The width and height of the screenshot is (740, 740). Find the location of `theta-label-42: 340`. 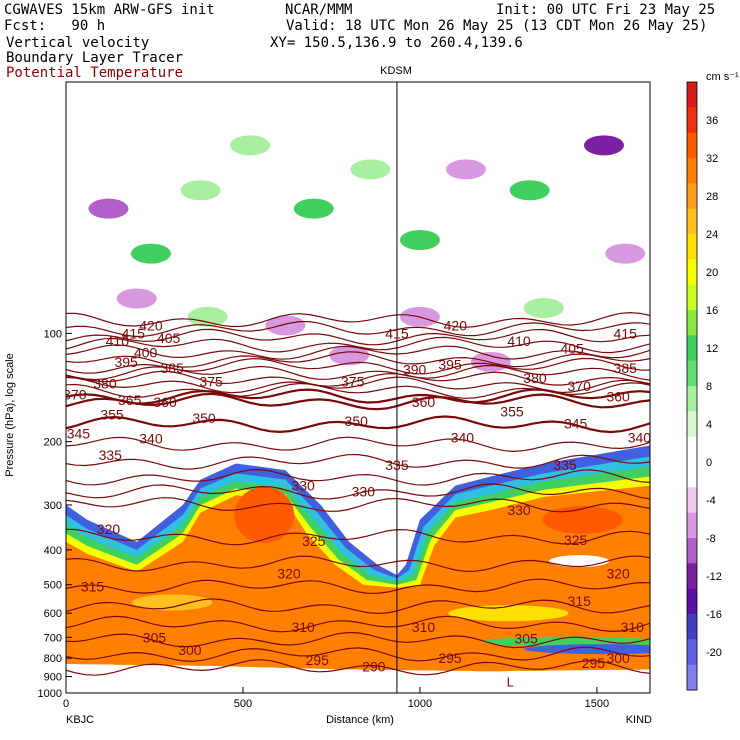

theta-label-42: 340 is located at coordinates (640, 438).